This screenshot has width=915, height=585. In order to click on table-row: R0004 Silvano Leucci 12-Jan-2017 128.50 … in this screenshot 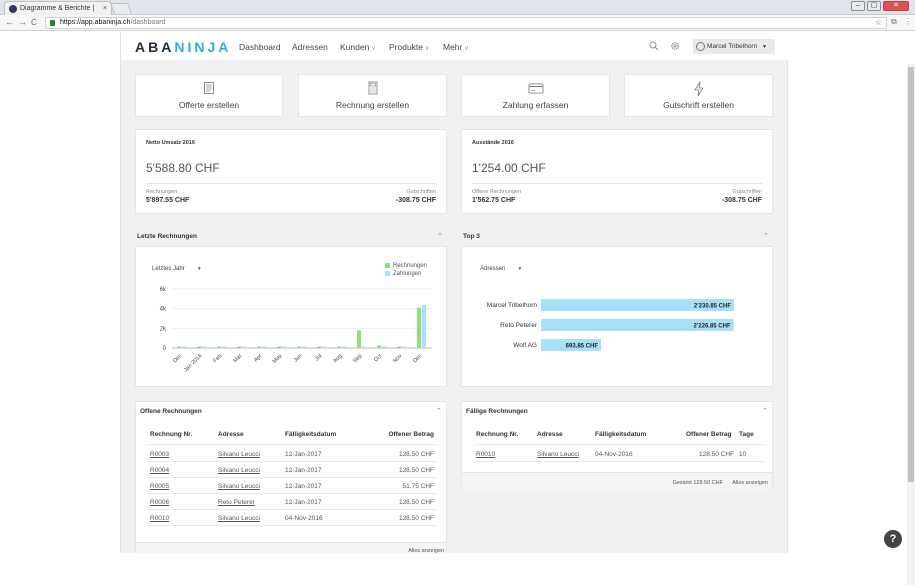, I will do `click(292, 470)`.